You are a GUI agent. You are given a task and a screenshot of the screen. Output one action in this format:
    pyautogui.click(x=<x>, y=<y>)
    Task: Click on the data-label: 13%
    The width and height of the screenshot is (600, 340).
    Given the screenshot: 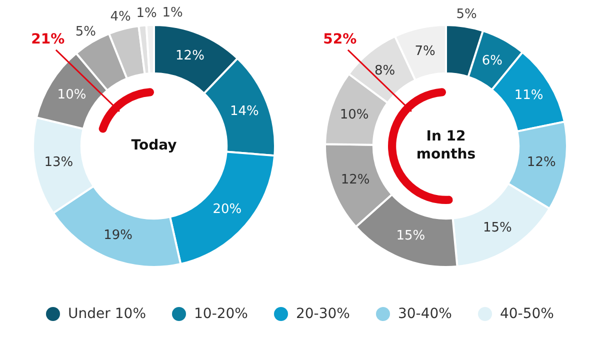 What is the action you would take?
    pyautogui.click(x=59, y=162)
    